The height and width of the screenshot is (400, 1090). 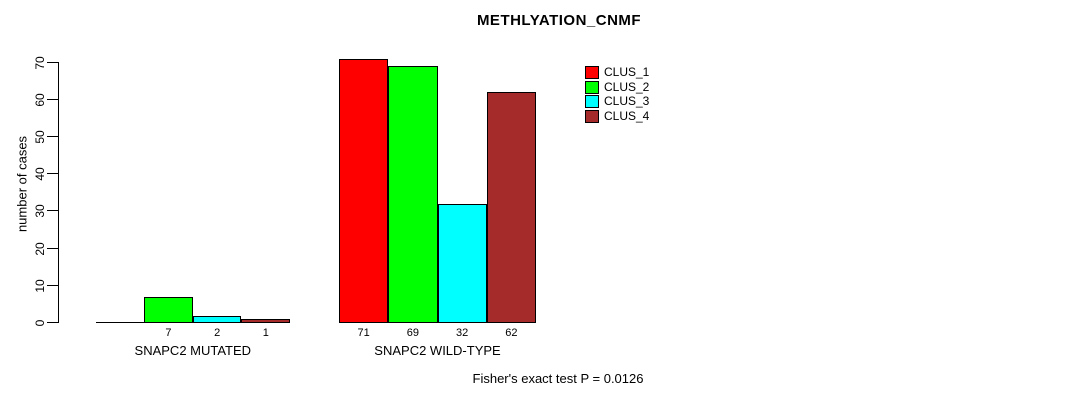 What do you see at coordinates (511, 333) in the screenshot?
I see `bar-value-label: 62` at bounding box center [511, 333].